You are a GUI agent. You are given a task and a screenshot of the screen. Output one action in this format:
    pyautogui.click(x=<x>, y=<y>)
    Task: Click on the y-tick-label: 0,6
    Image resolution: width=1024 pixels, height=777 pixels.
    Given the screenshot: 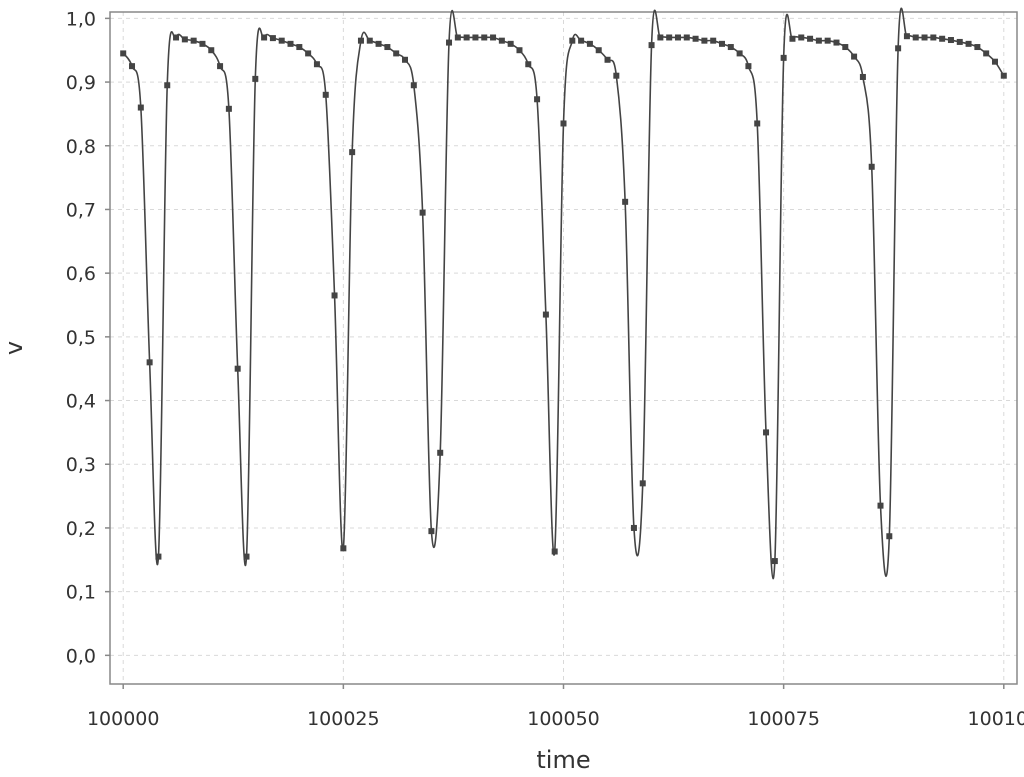 What is the action you would take?
    pyautogui.click(x=81, y=274)
    